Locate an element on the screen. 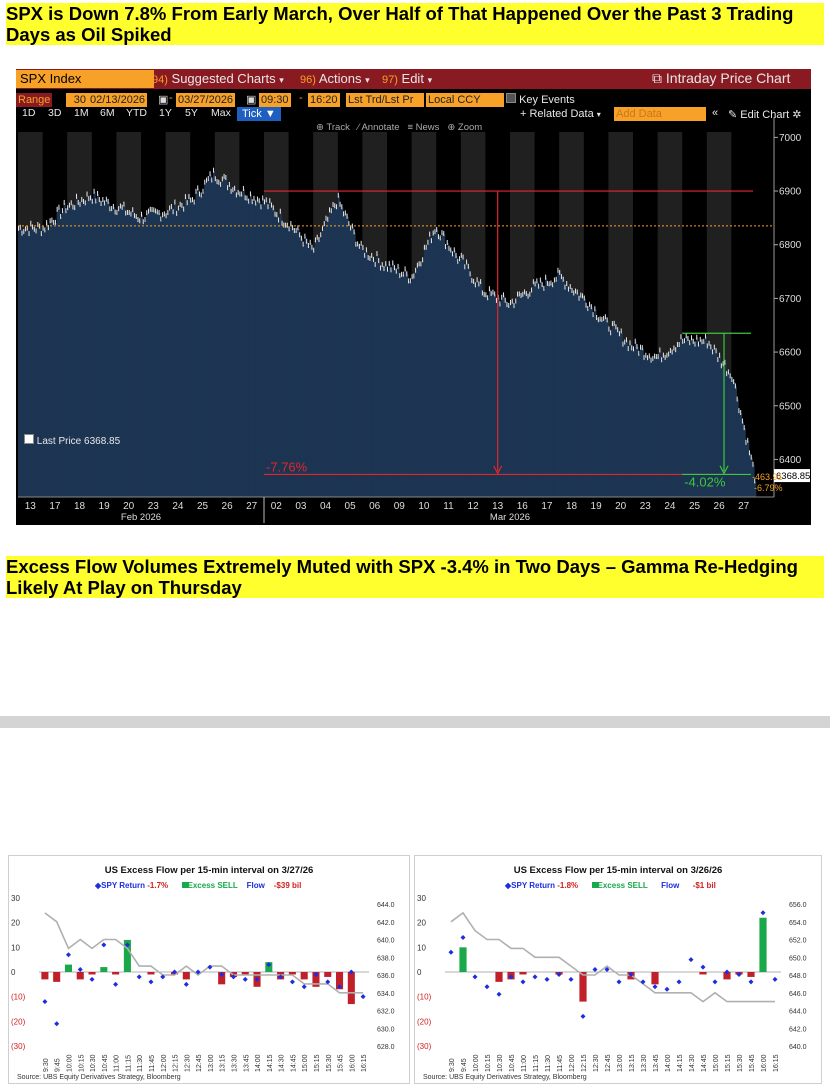 Image resolution: width=830 pixels, height=1091 pixels. legend-flow-word: Flow is located at coordinates (255, 885).